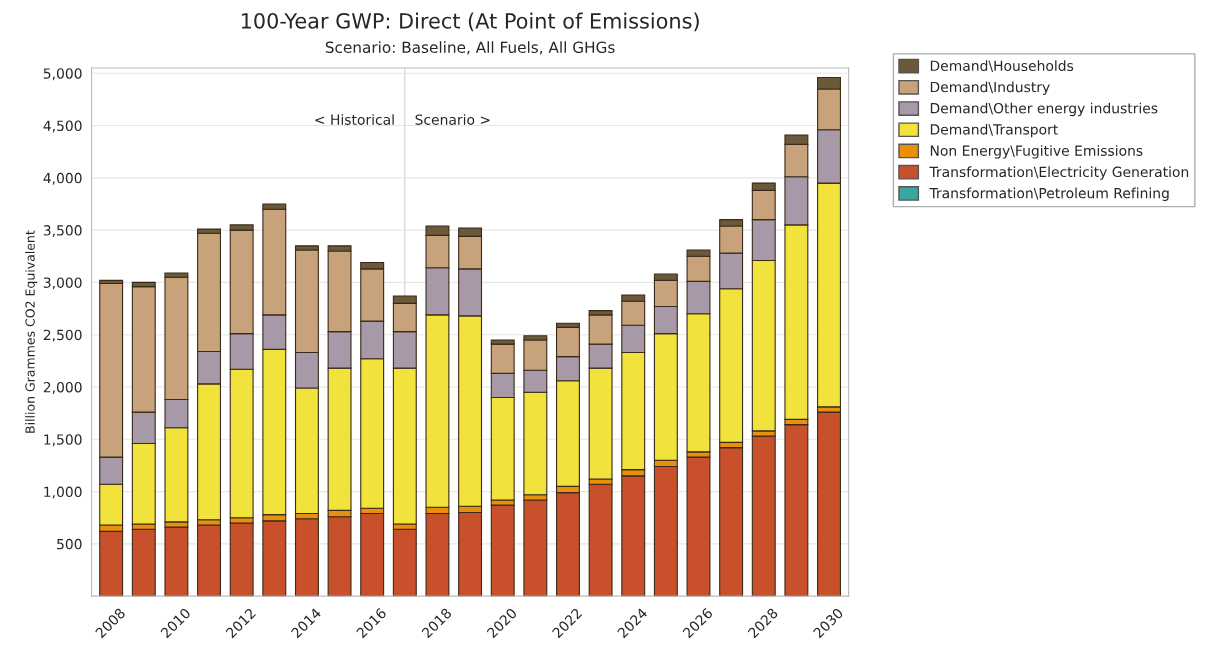 This screenshot has height=648, width=1221. Describe the element at coordinates (990, 88) in the screenshot. I see `legend-label: Demand\Industry` at that location.